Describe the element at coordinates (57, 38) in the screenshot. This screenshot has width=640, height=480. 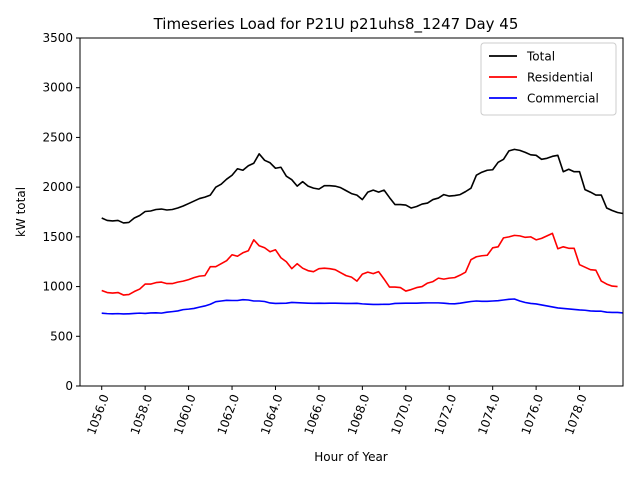
I see `y-tick-label: 3500` at that location.